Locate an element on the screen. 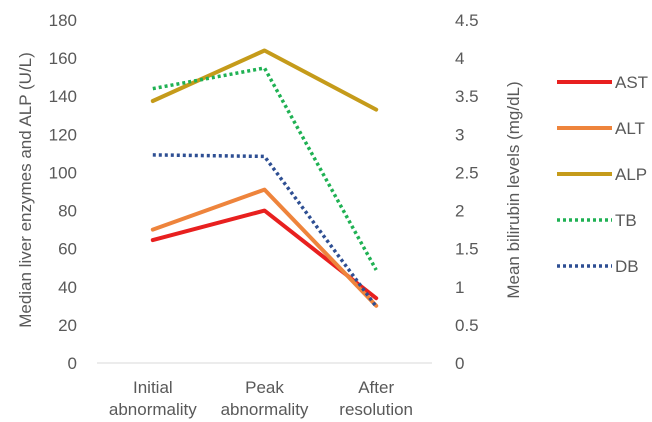 This screenshot has width=652, height=422. left-tick-label: 160 is located at coordinates (63, 58).